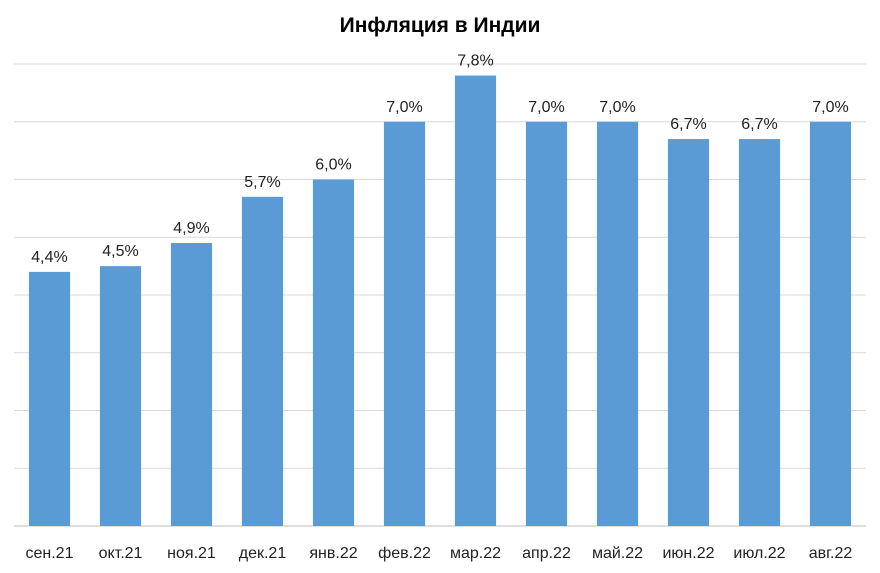  Describe the element at coordinates (191, 228) in the screenshot. I see `data-label: 4,9%` at that location.